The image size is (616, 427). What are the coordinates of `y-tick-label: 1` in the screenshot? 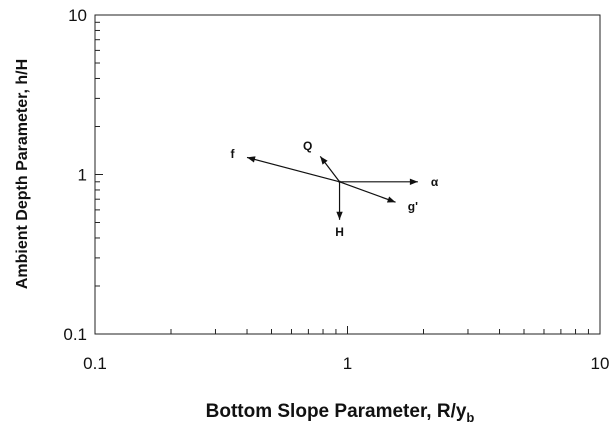 It's located at (82, 175).